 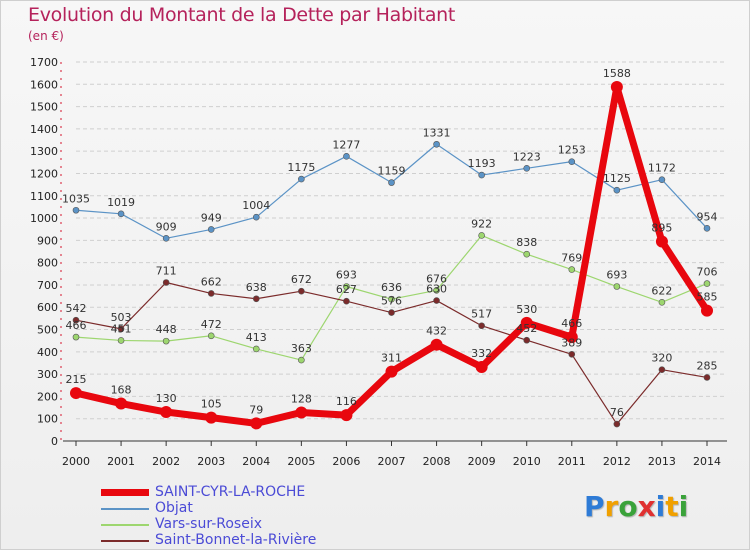 What do you see at coordinates (617, 73) in the screenshot?
I see `data-label: 1588` at bounding box center [617, 73].